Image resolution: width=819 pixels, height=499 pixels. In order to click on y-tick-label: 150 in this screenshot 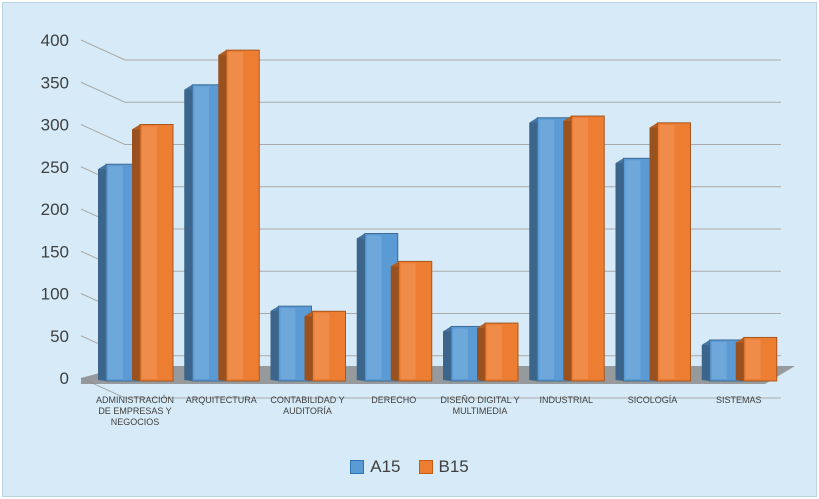, I will do `click(55, 251)`.